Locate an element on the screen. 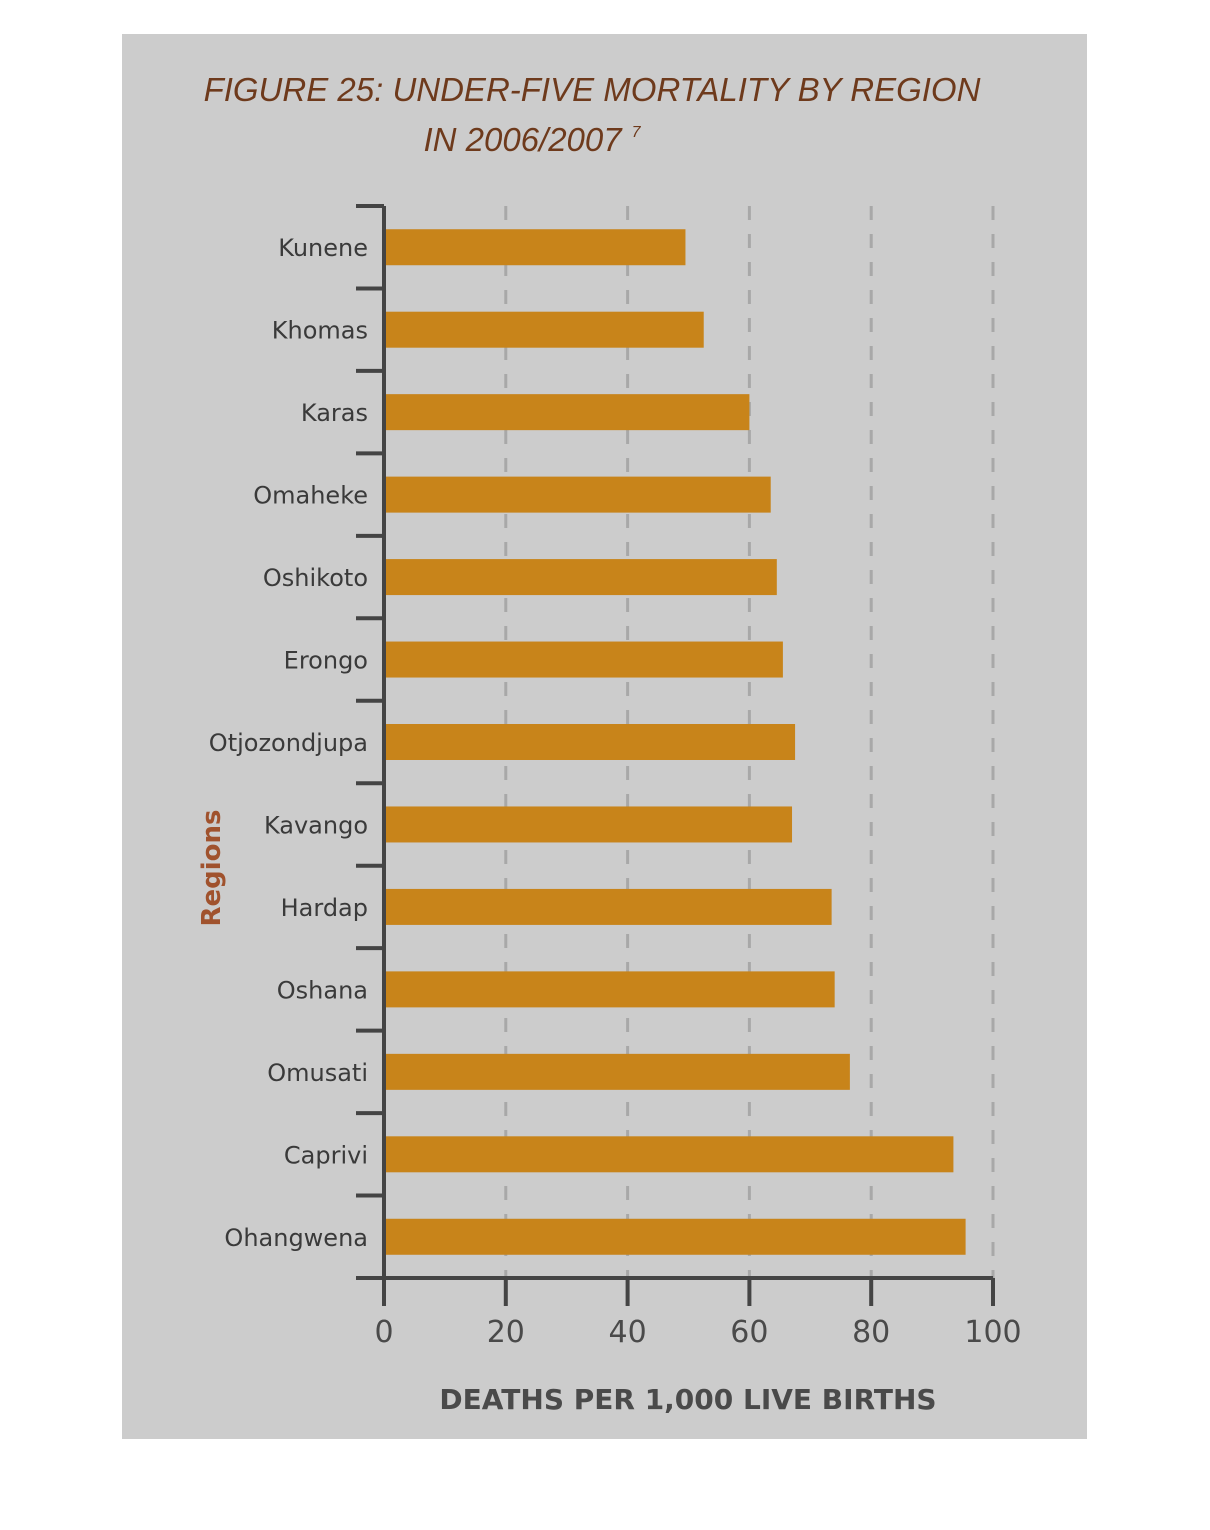 This screenshot has height=1530, width=1210. tick-labels: 0 20 40 60 80 100 is located at coordinates (697, 1332).